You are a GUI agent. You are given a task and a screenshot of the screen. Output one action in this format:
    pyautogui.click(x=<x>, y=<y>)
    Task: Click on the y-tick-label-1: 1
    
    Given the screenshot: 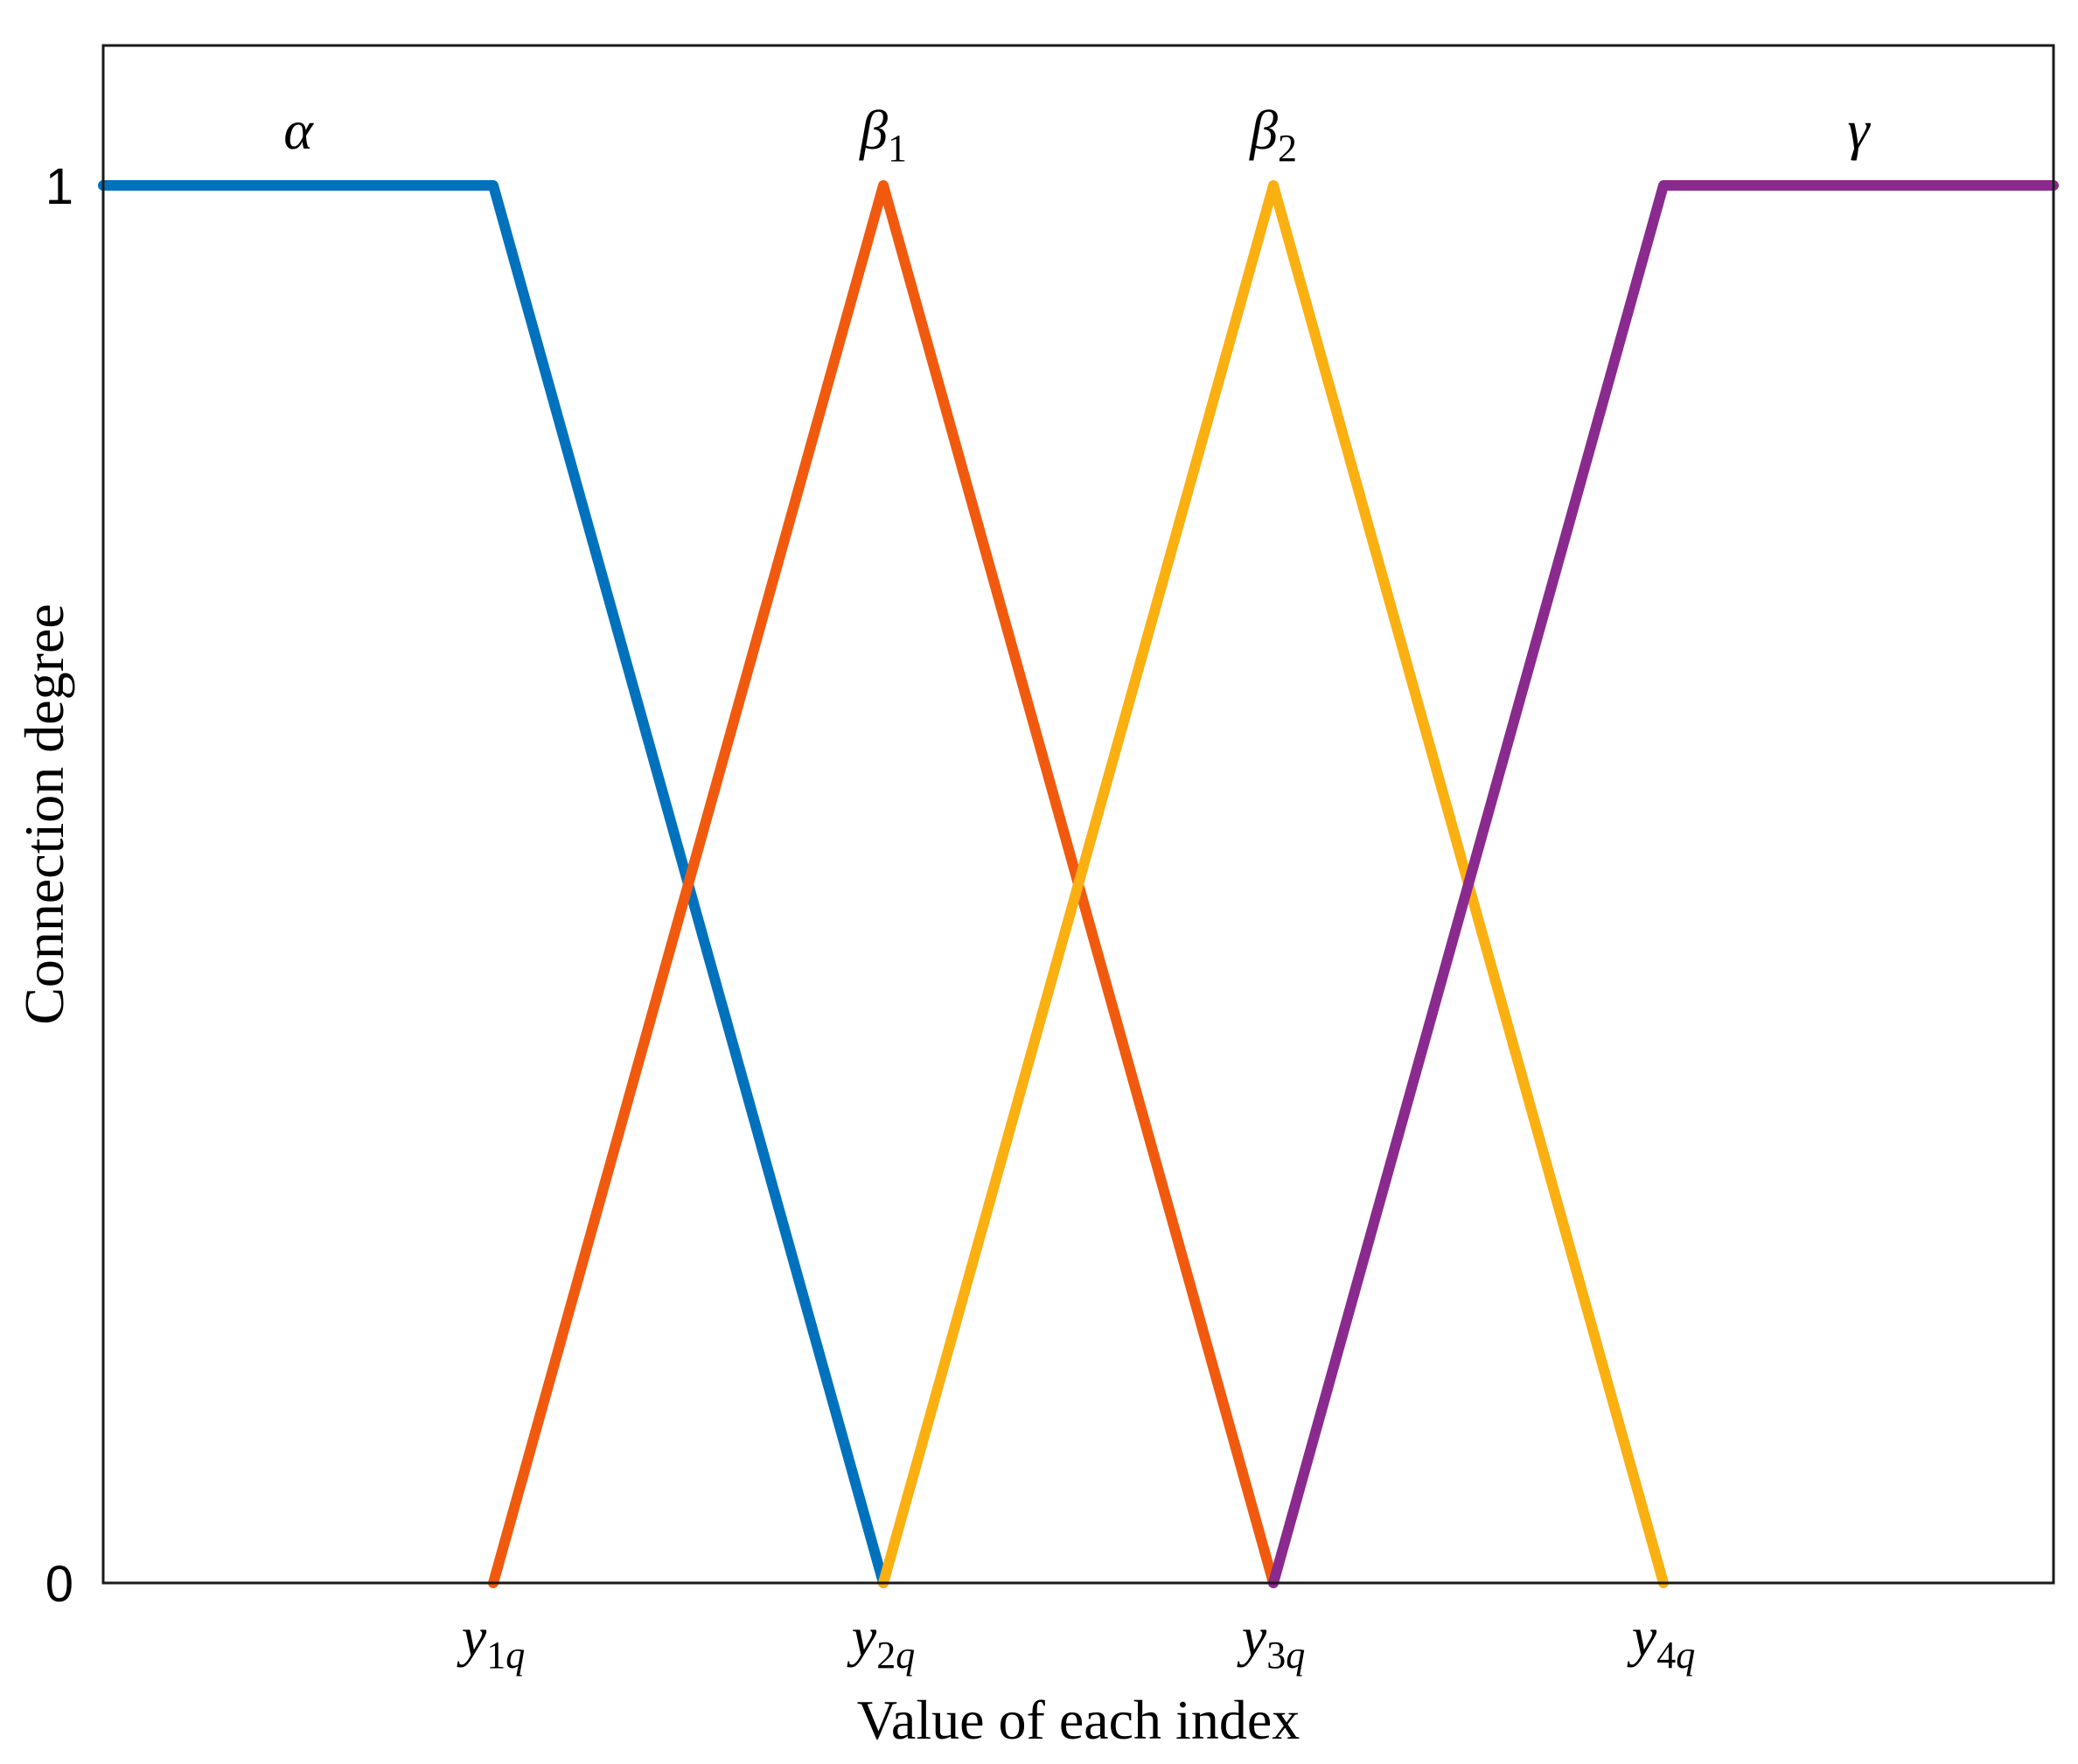 What is the action you would take?
    pyautogui.click(x=59, y=186)
    